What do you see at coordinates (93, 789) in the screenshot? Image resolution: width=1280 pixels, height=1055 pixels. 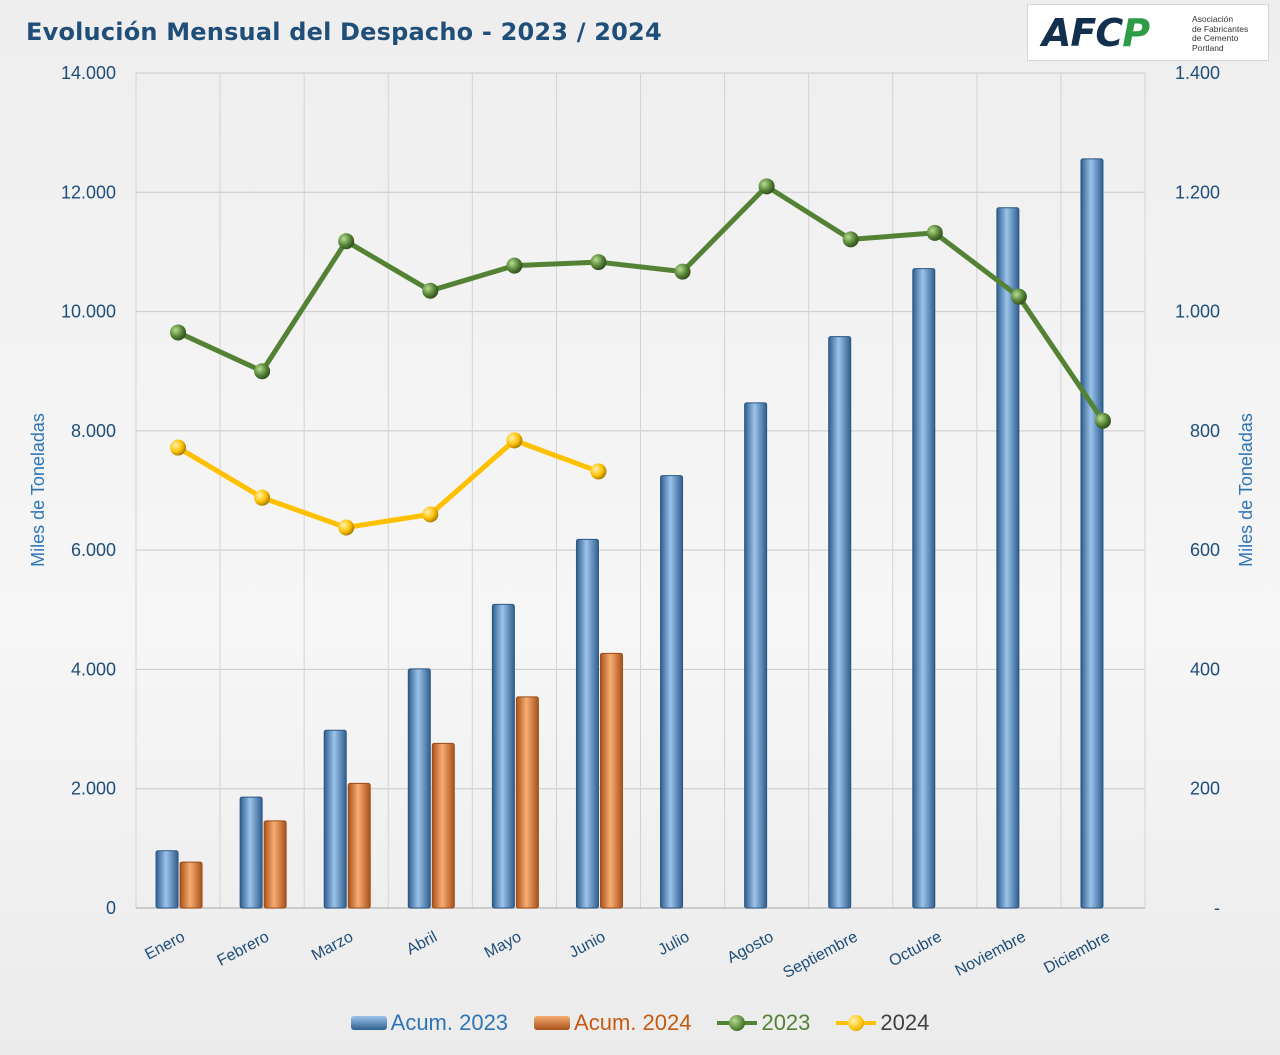 I see `left-tick-label: 2.000` at bounding box center [93, 789].